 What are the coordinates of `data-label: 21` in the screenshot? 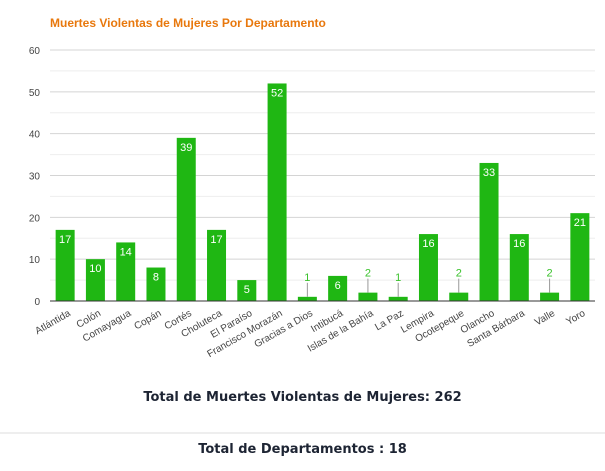 It's located at (580, 223).